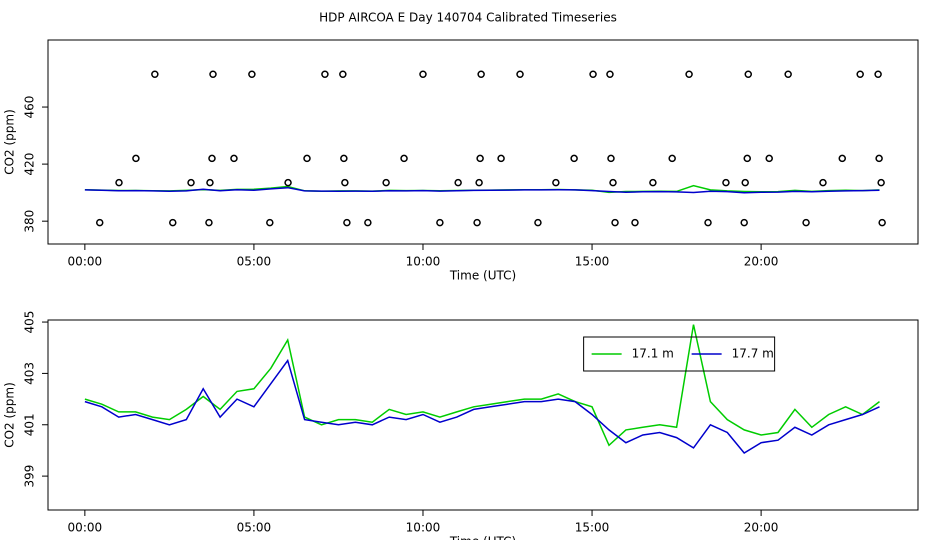 The width and height of the screenshot is (936, 540). What do you see at coordinates (30, 221) in the screenshot?
I see `y-tick-label: 380` at bounding box center [30, 221].